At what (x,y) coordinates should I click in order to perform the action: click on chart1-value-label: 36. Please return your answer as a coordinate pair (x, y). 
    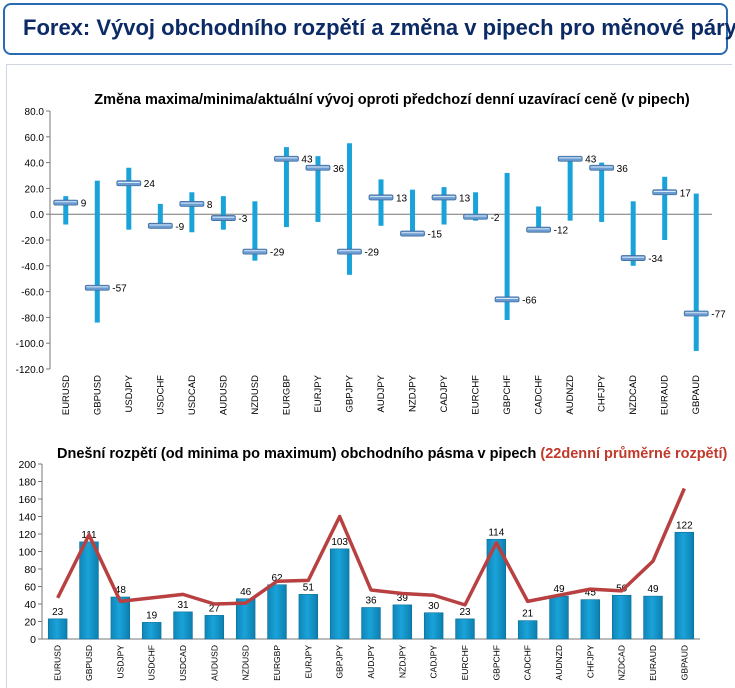
    Looking at the image, I should click on (623, 169).